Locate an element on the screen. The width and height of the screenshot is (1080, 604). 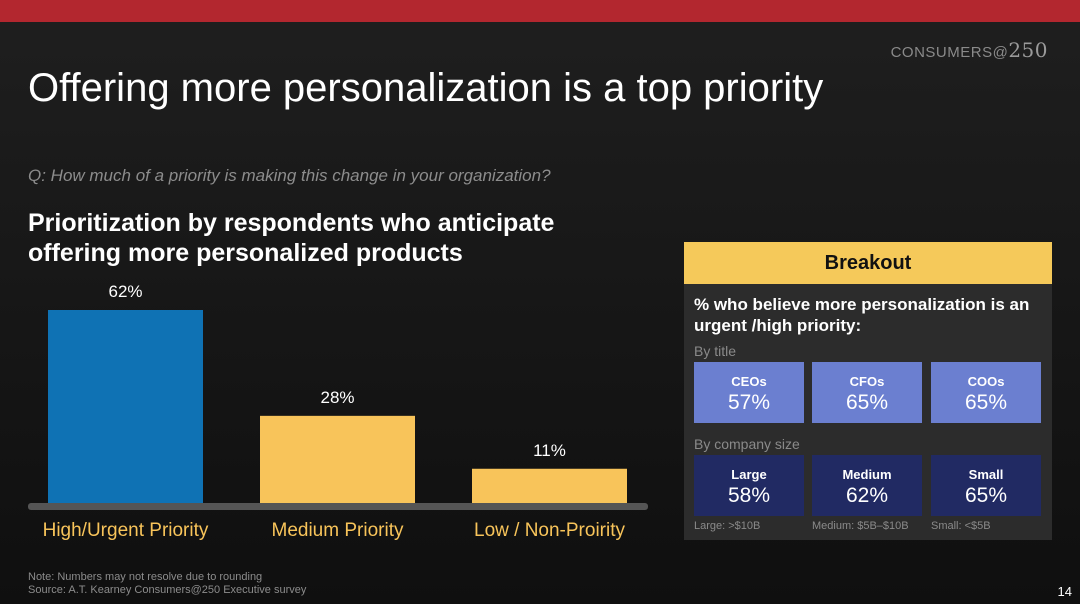
tile-coos: COOs 65% is located at coordinates (986, 392).